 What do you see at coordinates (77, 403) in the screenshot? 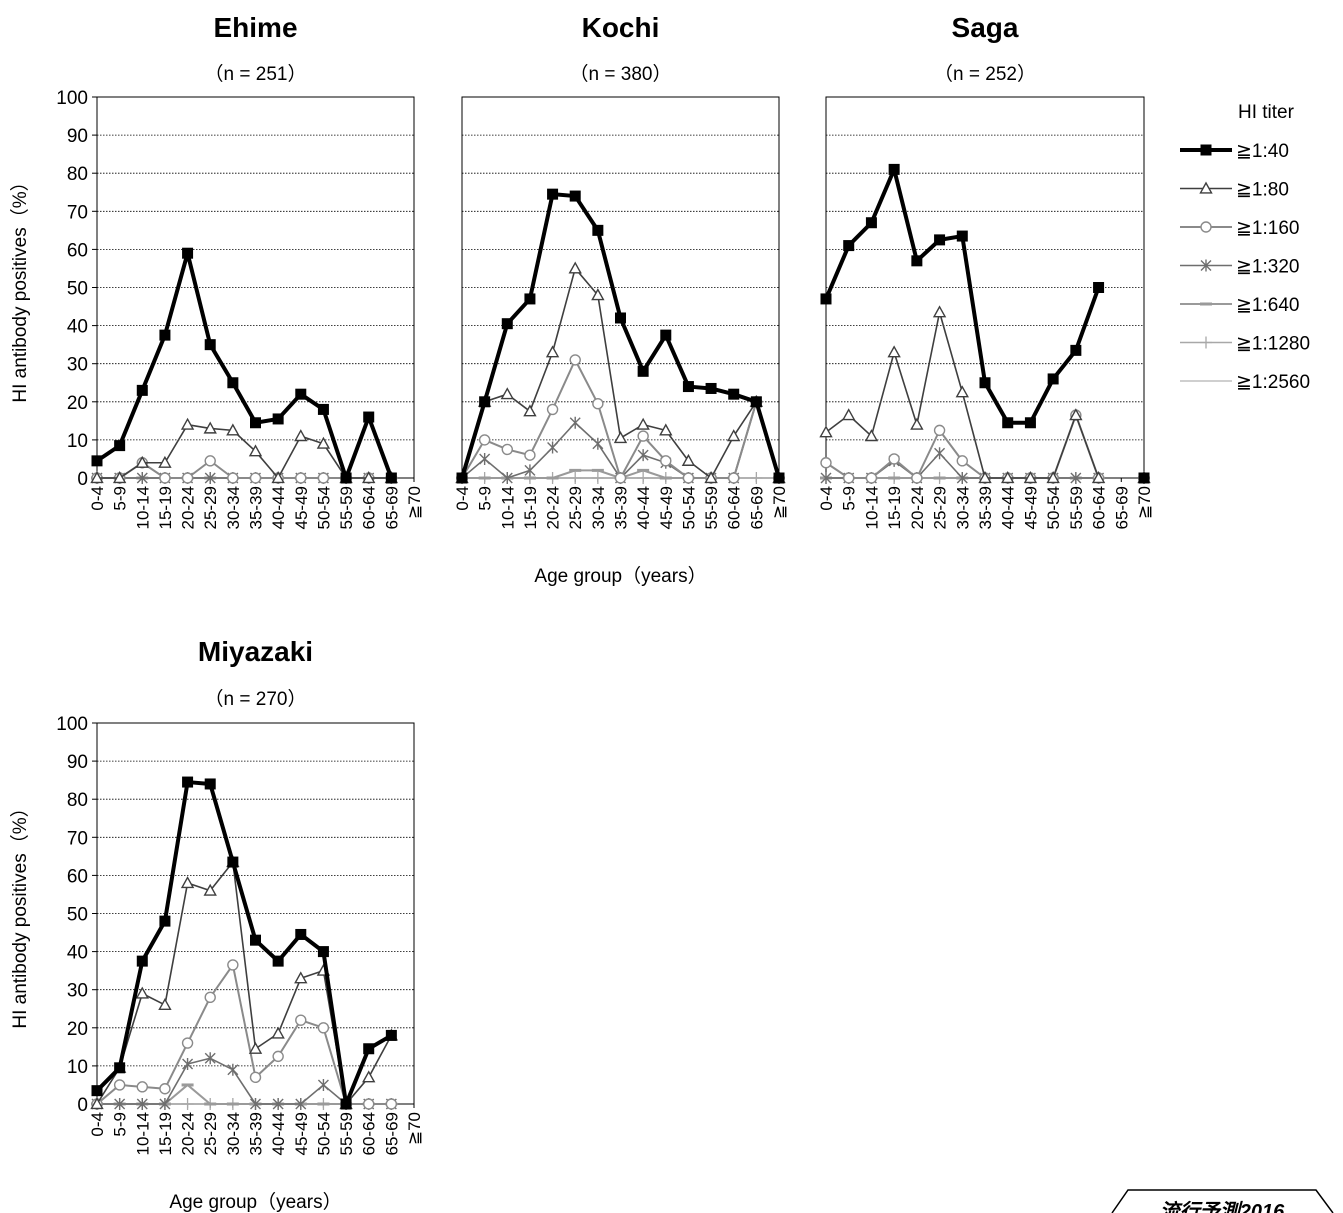
I see `y-tick-label: 20` at bounding box center [77, 403].